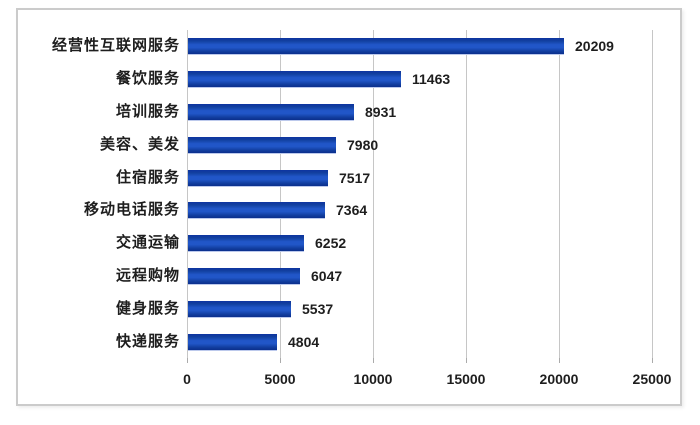 Image resolution: width=700 pixels, height=425 pixels. I want to click on category-label: 餐饮服务, so click(147, 78).